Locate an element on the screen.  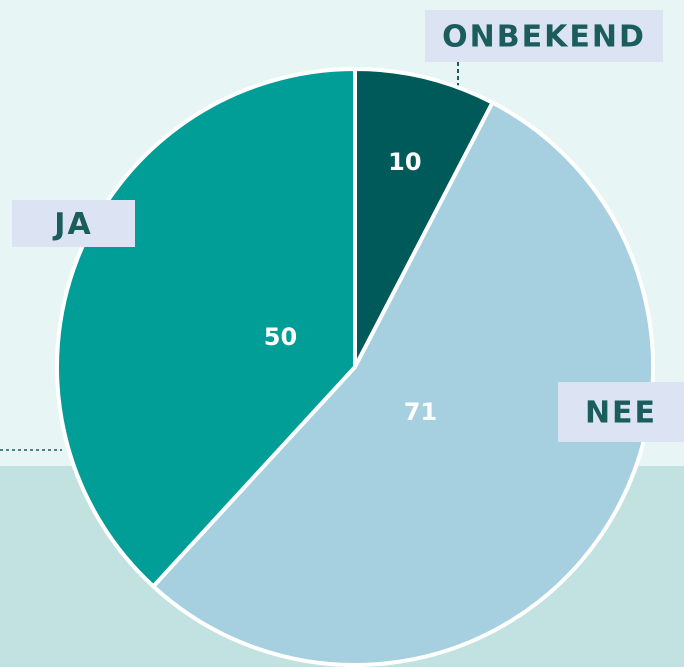
category-label: NEE is located at coordinates (621, 413).